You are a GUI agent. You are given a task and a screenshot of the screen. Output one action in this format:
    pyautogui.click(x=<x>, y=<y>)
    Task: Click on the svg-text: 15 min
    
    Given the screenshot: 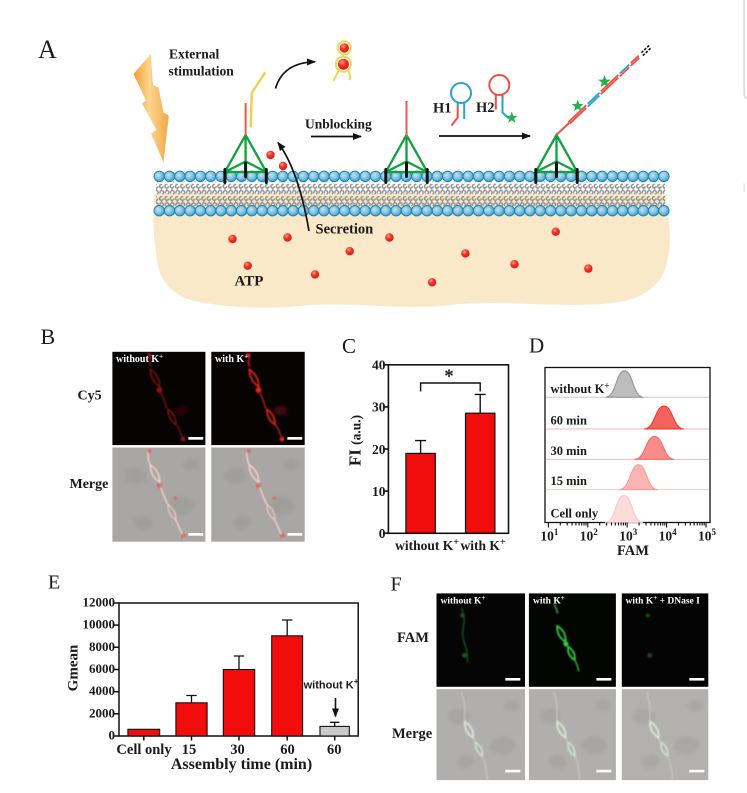 What is the action you would take?
    pyautogui.click(x=569, y=481)
    